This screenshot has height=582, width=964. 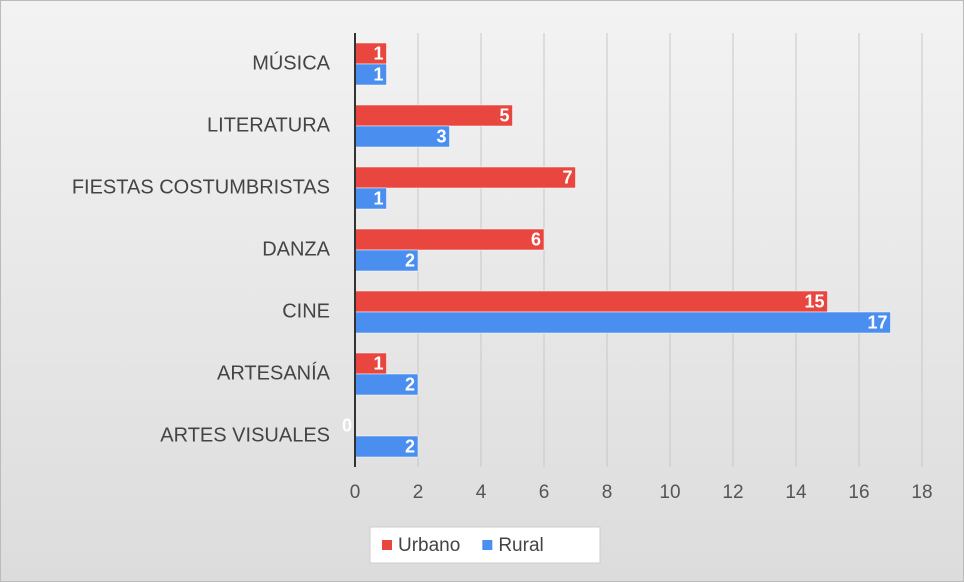 I want to click on data-label: 0, so click(x=347, y=425).